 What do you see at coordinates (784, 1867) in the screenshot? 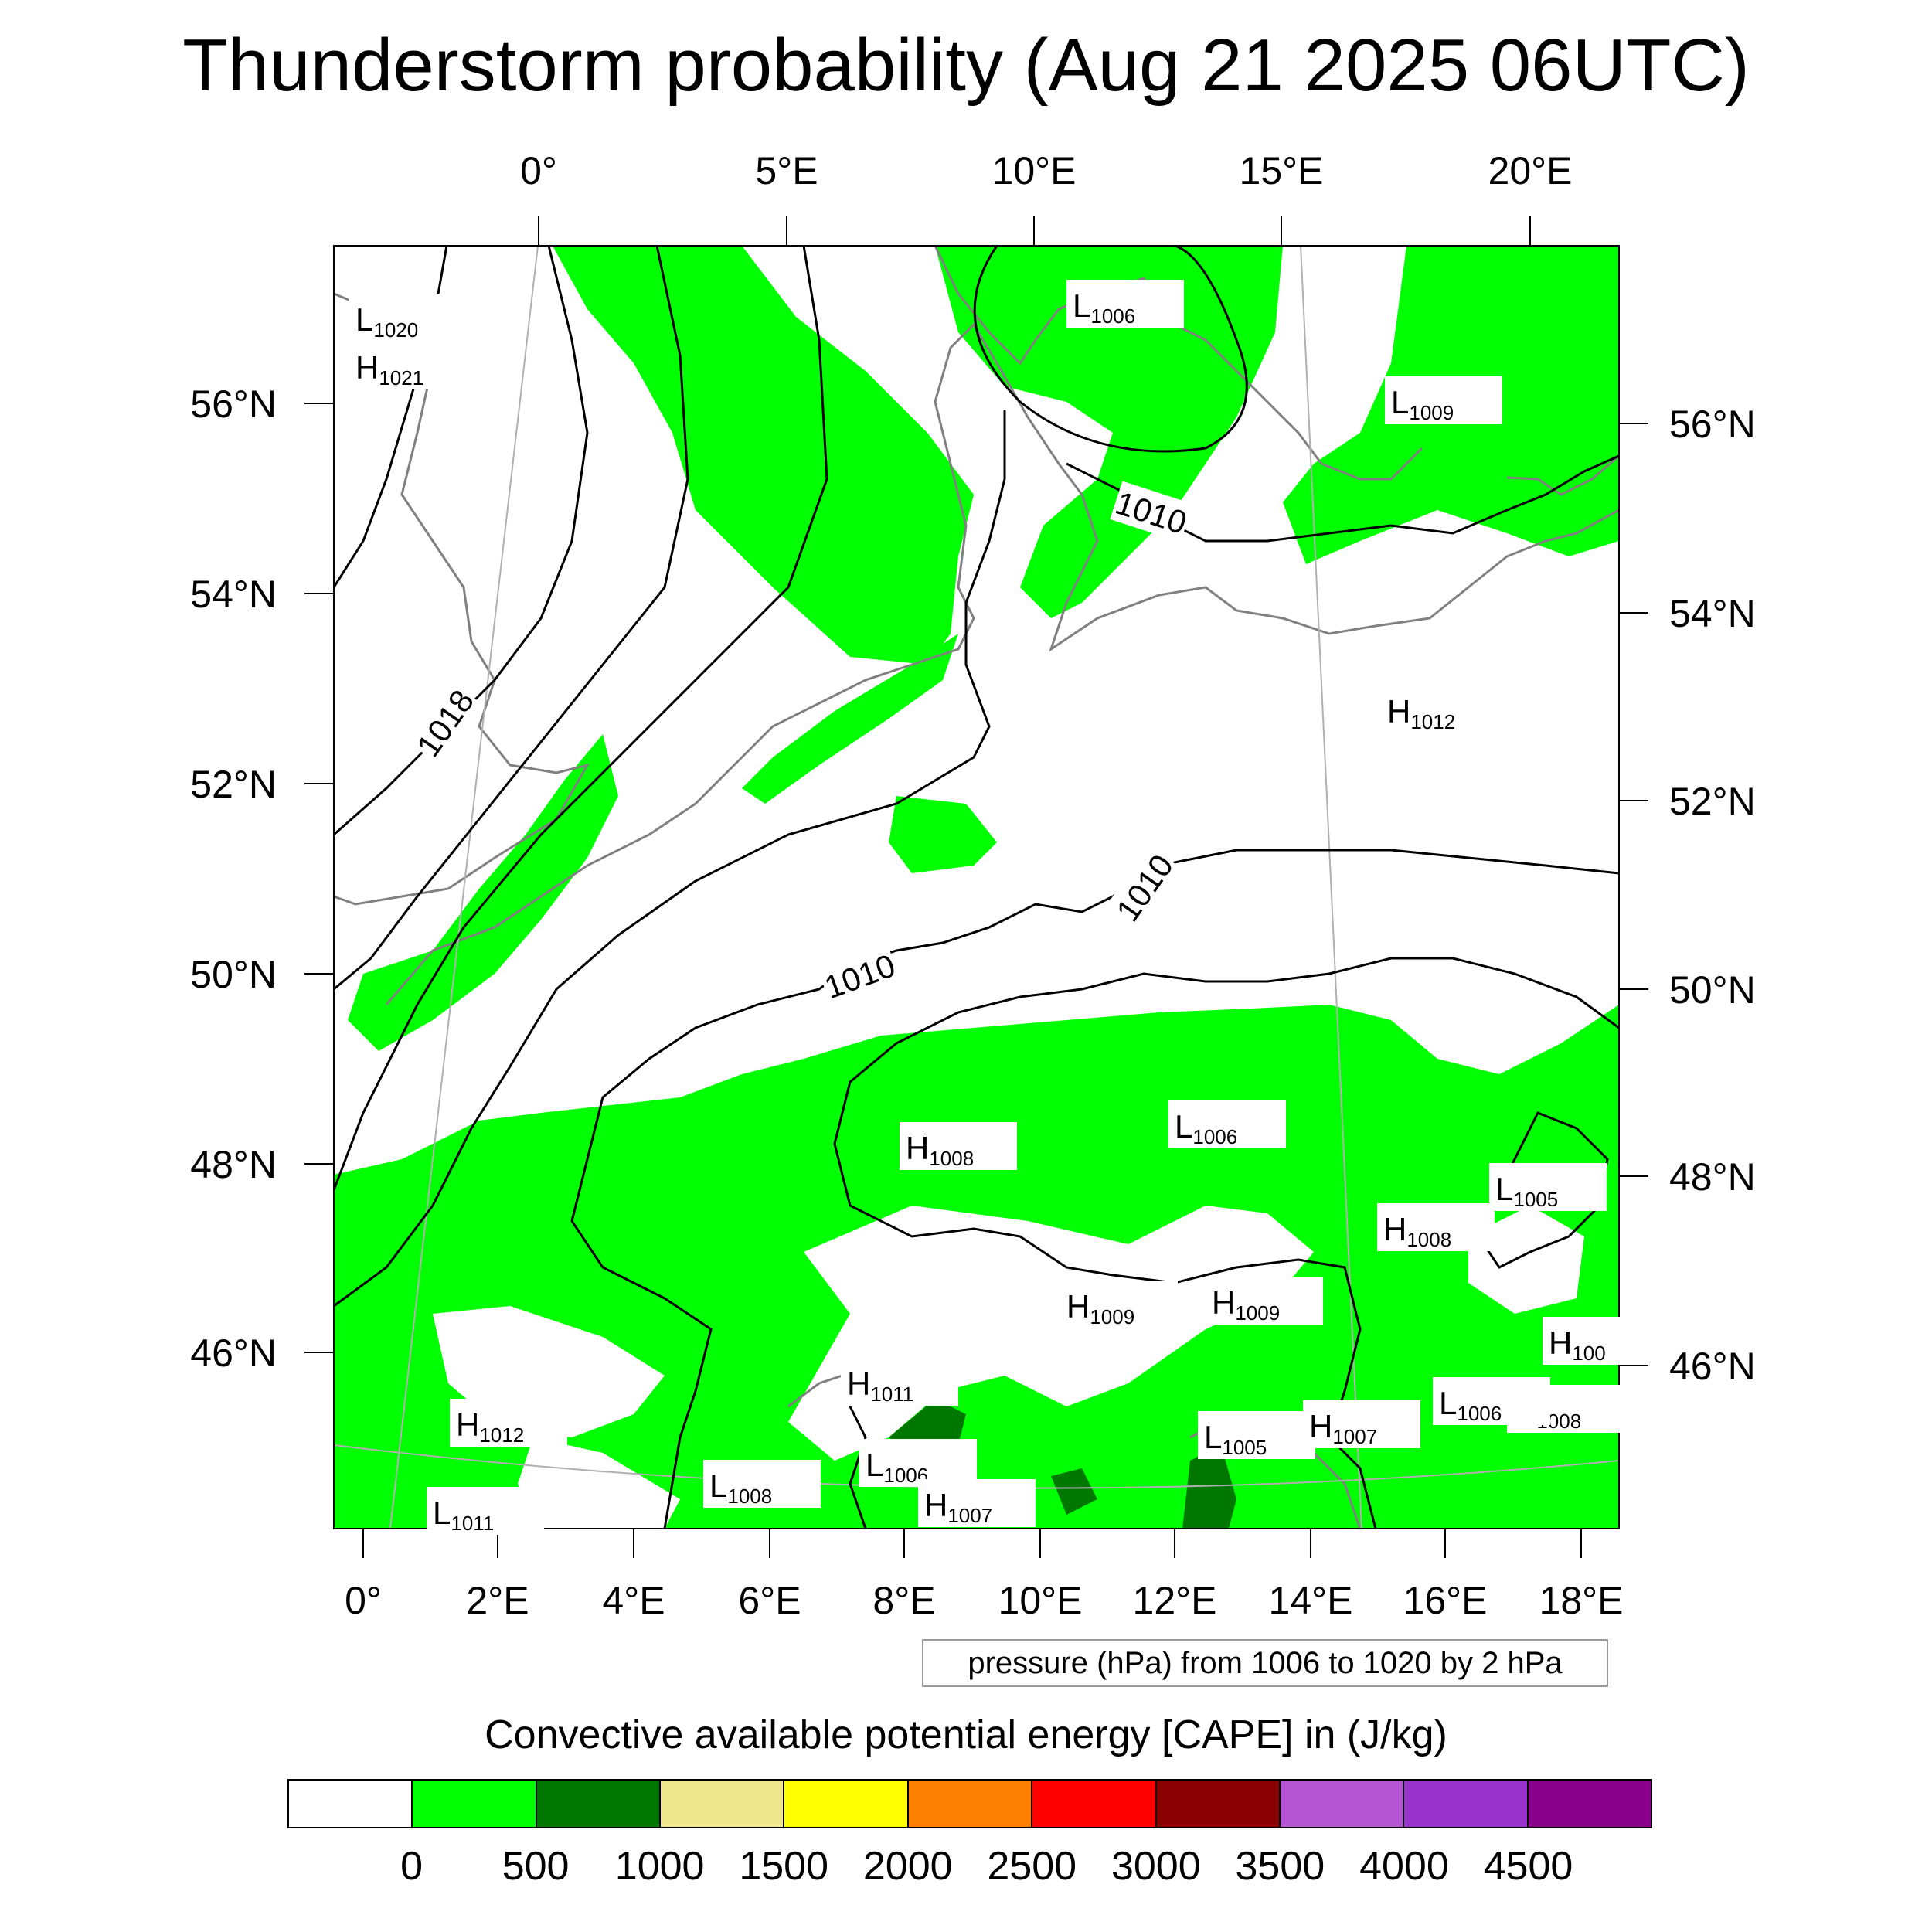
I see `colorbar-label: 1500` at bounding box center [784, 1867].